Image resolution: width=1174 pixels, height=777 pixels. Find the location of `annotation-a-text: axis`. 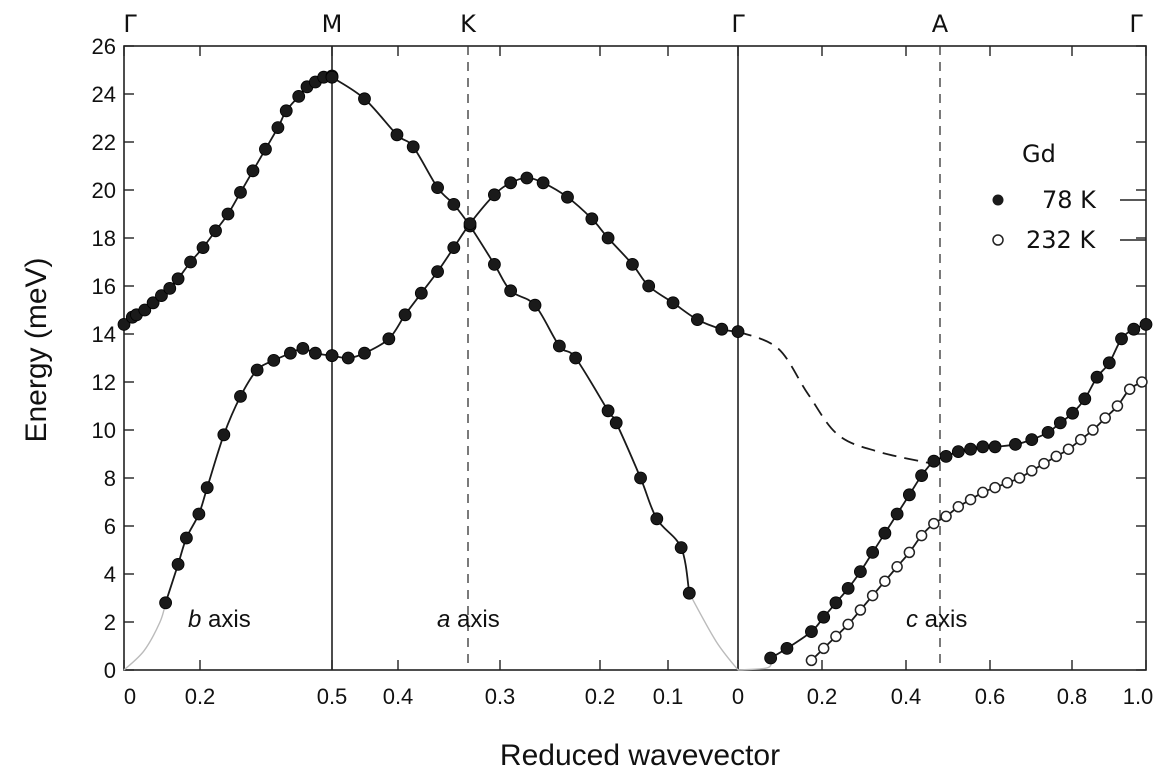

annotation-a-text: axis is located at coordinates (474, 619).